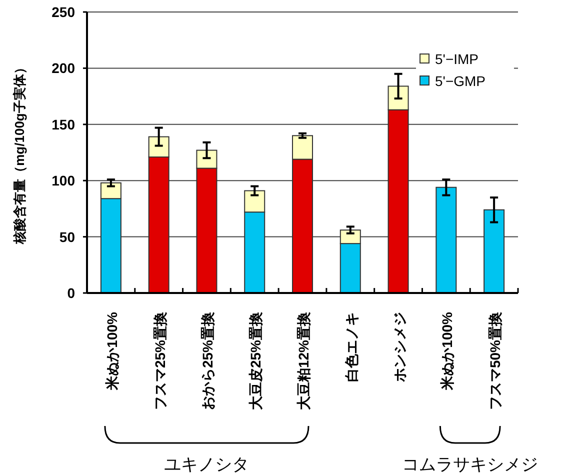 The width and height of the screenshot is (563, 476). I want to click on y-tick-label: 0, so click(71, 293).